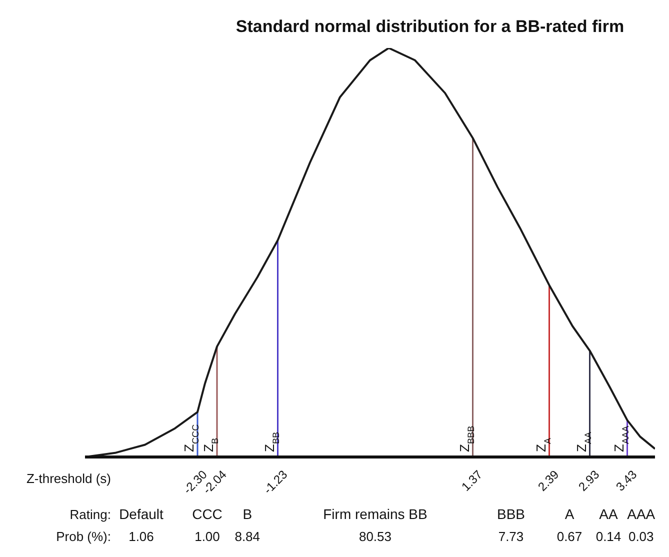  What do you see at coordinates (247, 525) in the screenshot?
I see `text: B 8.84` at bounding box center [247, 525].